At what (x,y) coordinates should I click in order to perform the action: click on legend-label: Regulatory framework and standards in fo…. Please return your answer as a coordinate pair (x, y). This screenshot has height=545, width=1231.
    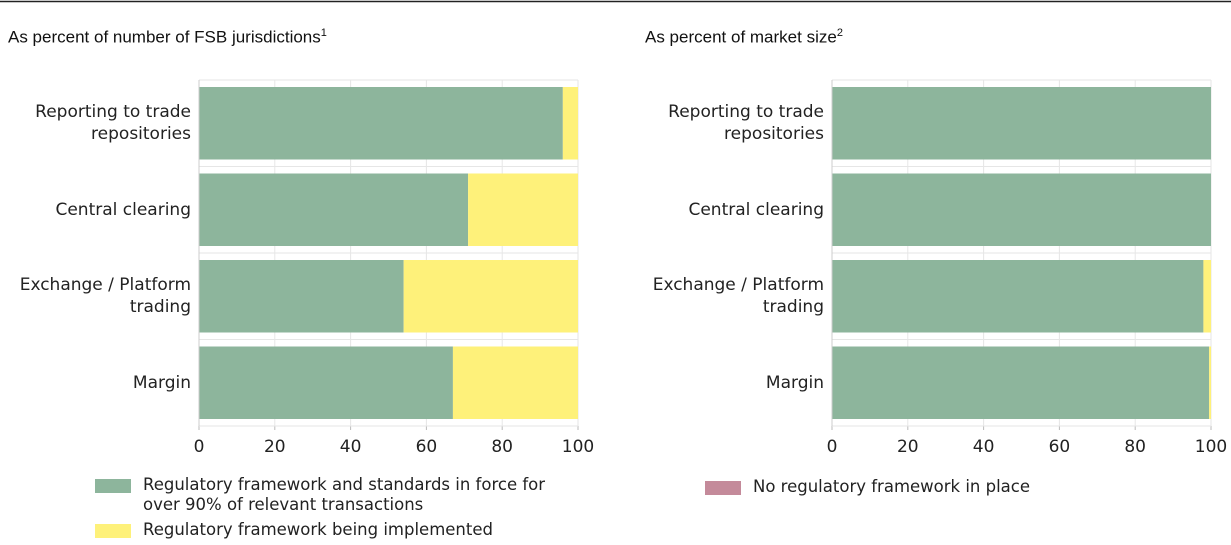
    Looking at the image, I should click on (344, 494).